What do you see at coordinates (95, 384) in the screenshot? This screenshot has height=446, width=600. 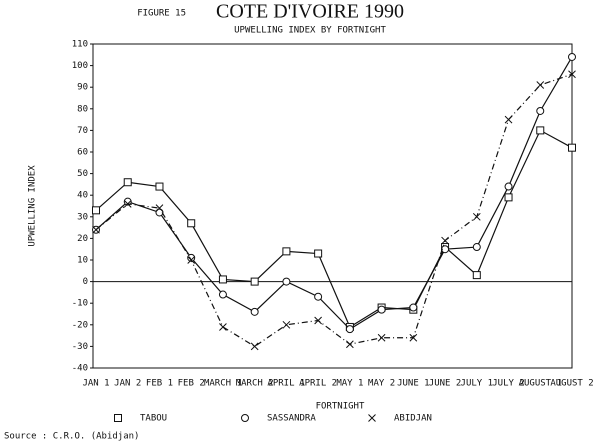 I see `x-tick-label: JAN 1` at bounding box center [95, 384].